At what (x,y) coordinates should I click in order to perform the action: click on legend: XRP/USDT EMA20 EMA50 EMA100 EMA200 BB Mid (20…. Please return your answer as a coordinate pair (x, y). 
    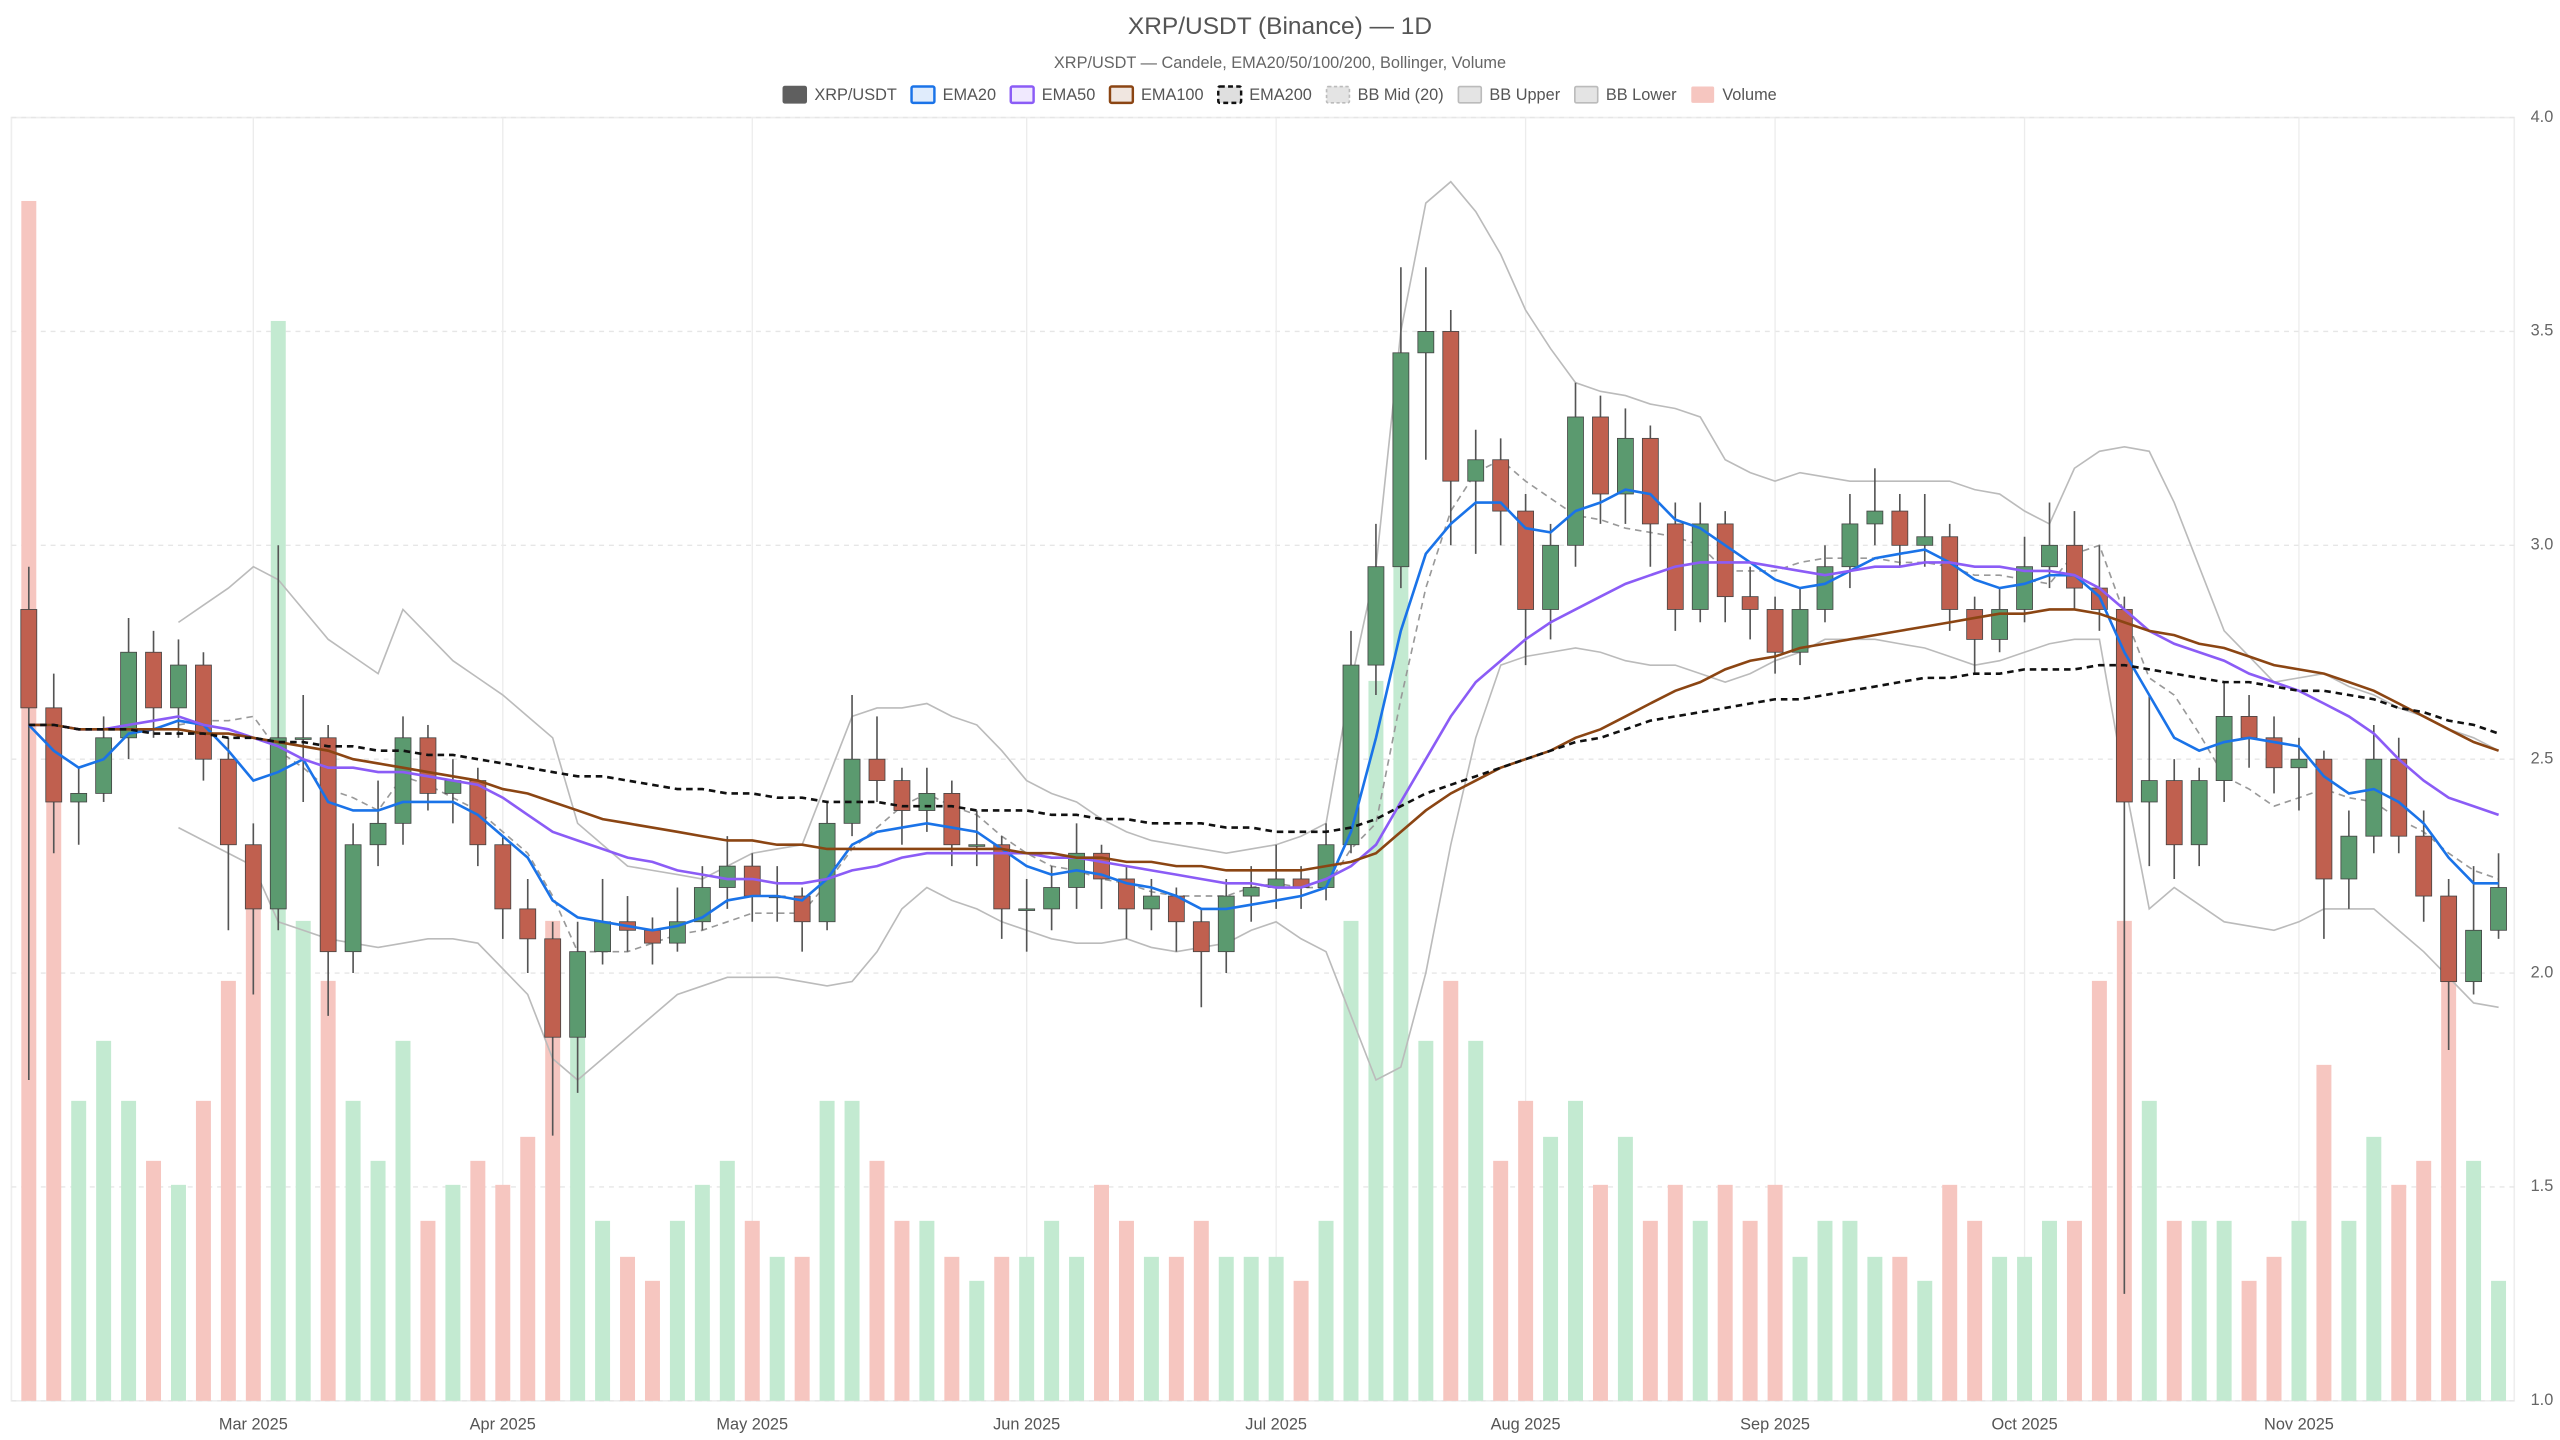
    Looking at the image, I should click on (1279, 95).